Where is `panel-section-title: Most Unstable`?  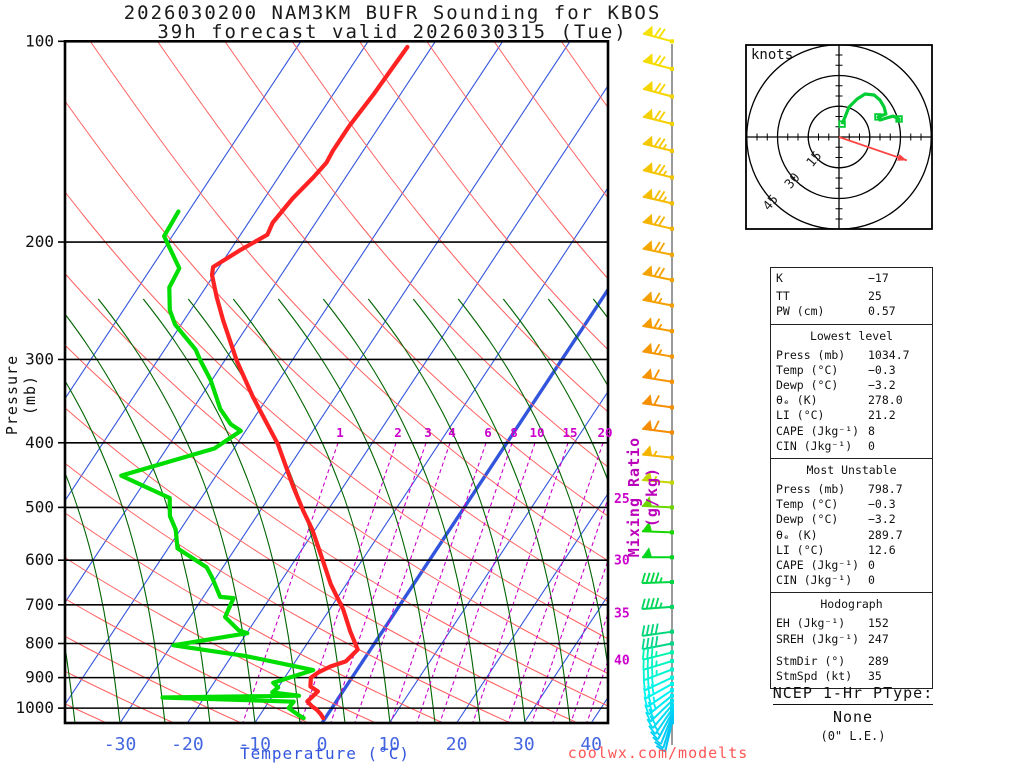 panel-section-title: Most Unstable is located at coordinates (851, 470).